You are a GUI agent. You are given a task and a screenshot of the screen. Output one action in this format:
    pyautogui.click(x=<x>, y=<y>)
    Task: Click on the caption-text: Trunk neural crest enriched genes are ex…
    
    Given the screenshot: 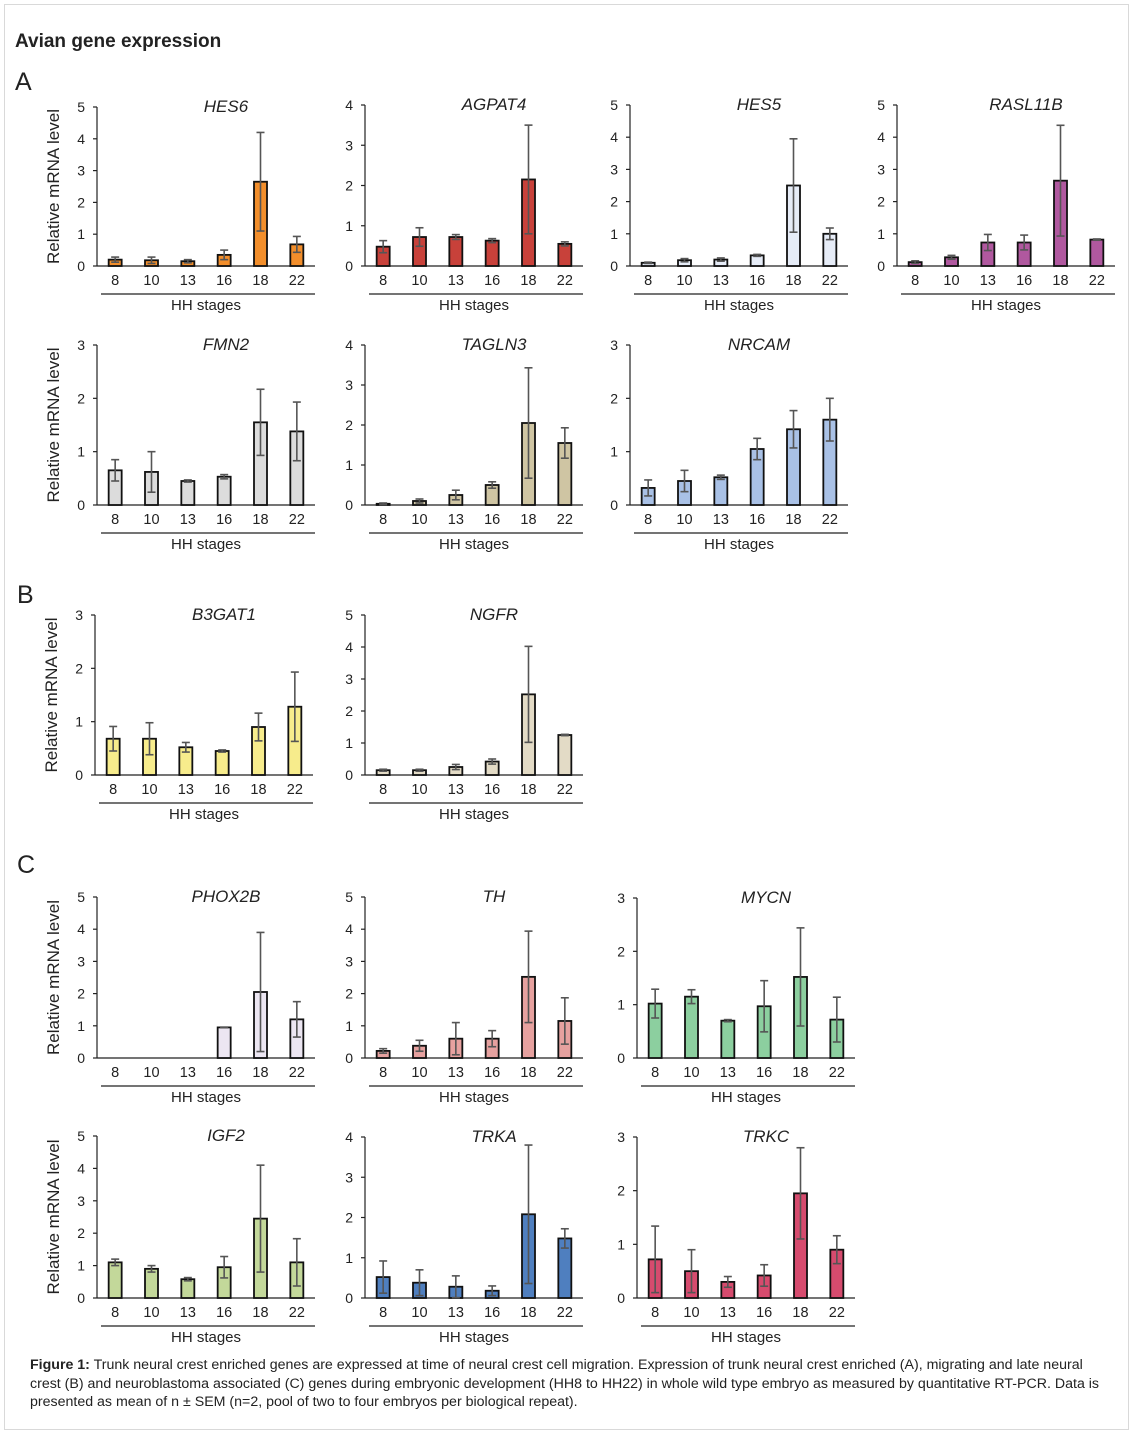 What is the action you would take?
    pyautogui.click(x=565, y=1383)
    